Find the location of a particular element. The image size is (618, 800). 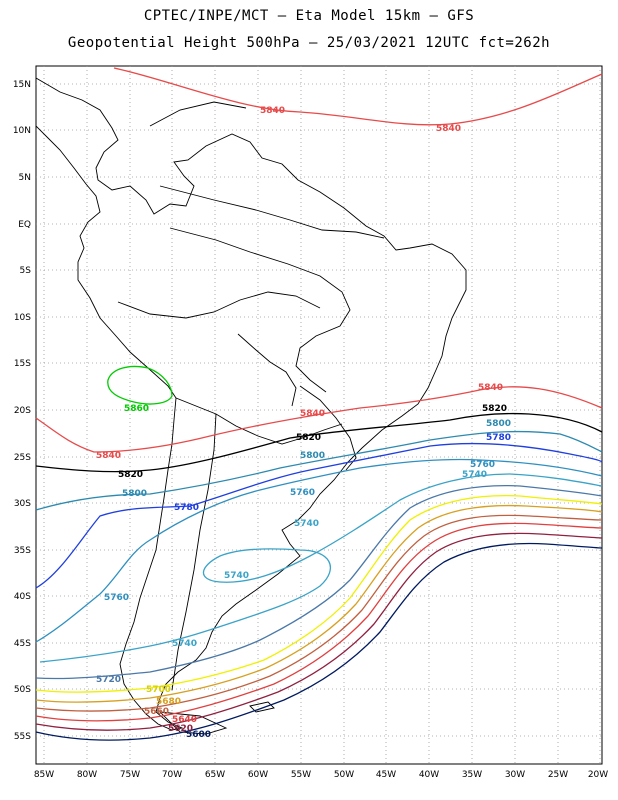

lon-tick: 50W is located at coordinates (344, 775).